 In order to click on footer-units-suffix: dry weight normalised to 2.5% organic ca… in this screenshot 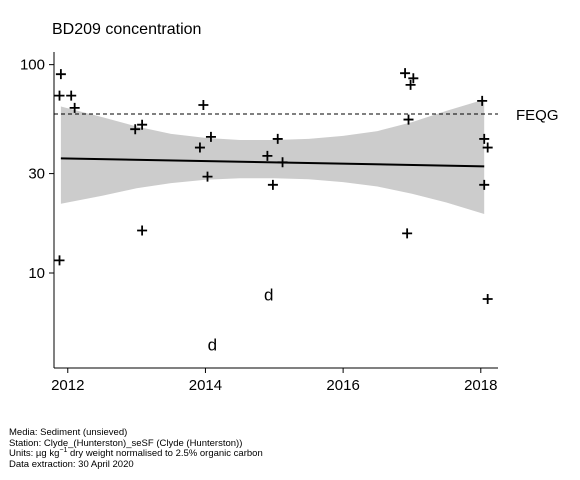, I will do `click(165, 453)`.